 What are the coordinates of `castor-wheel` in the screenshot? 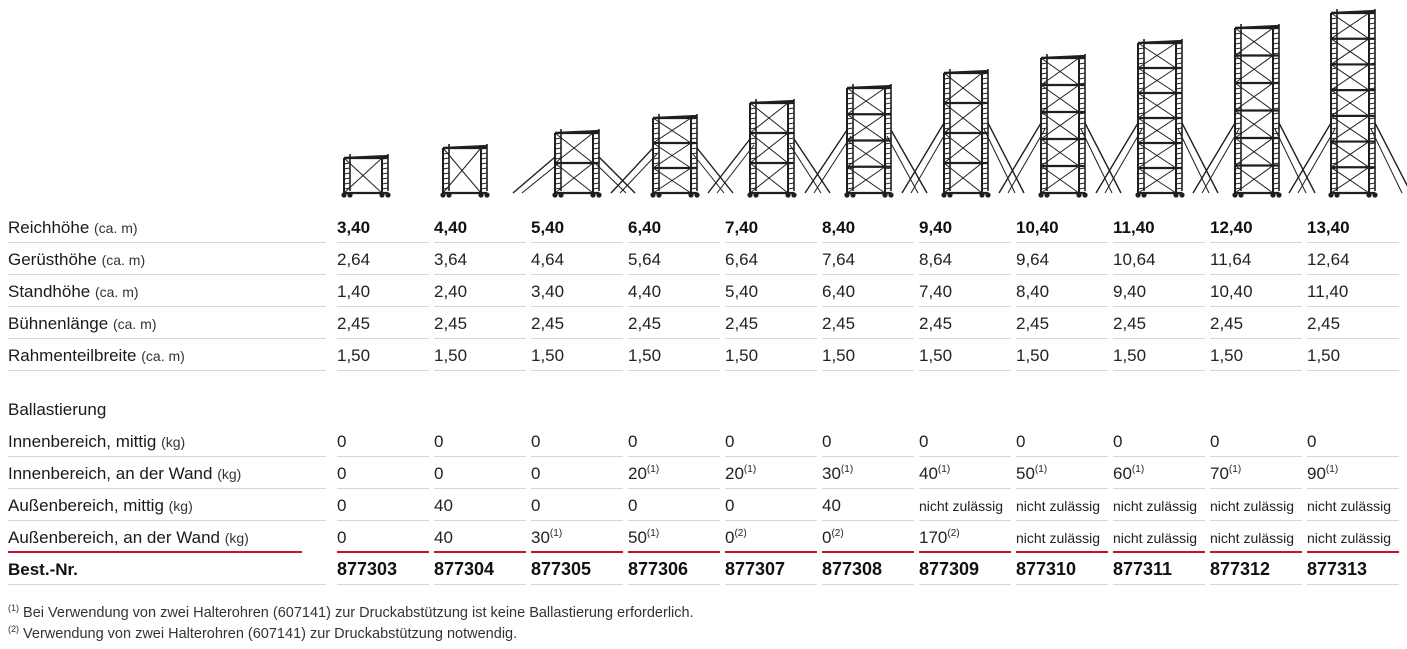 It's located at (388, 195).